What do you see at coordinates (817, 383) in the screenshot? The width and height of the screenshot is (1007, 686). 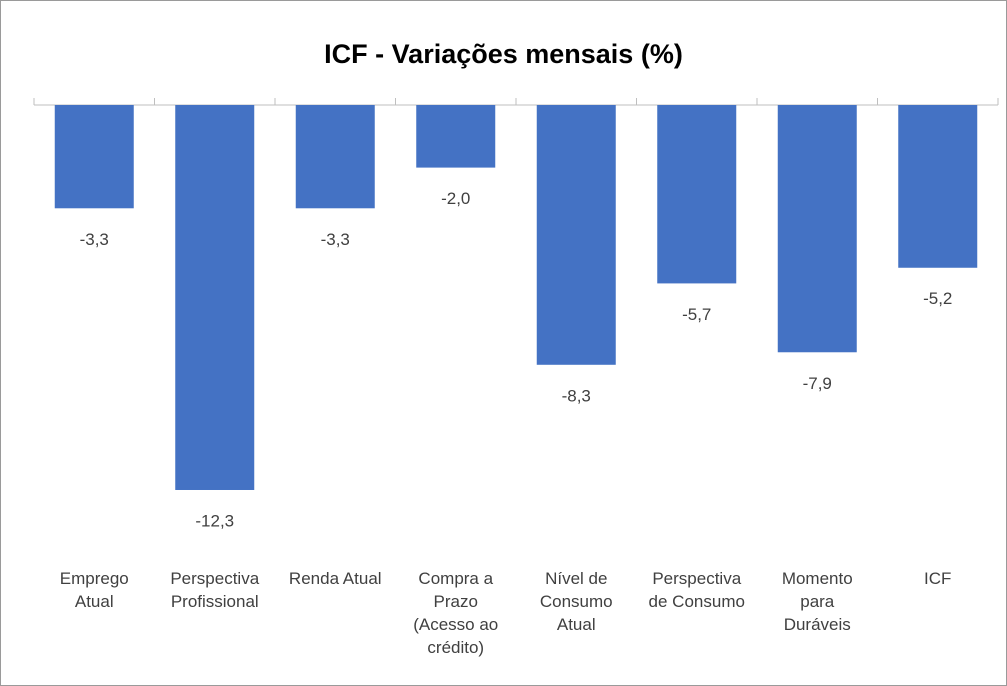 I see `data-label: -7,9` at bounding box center [817, 383].